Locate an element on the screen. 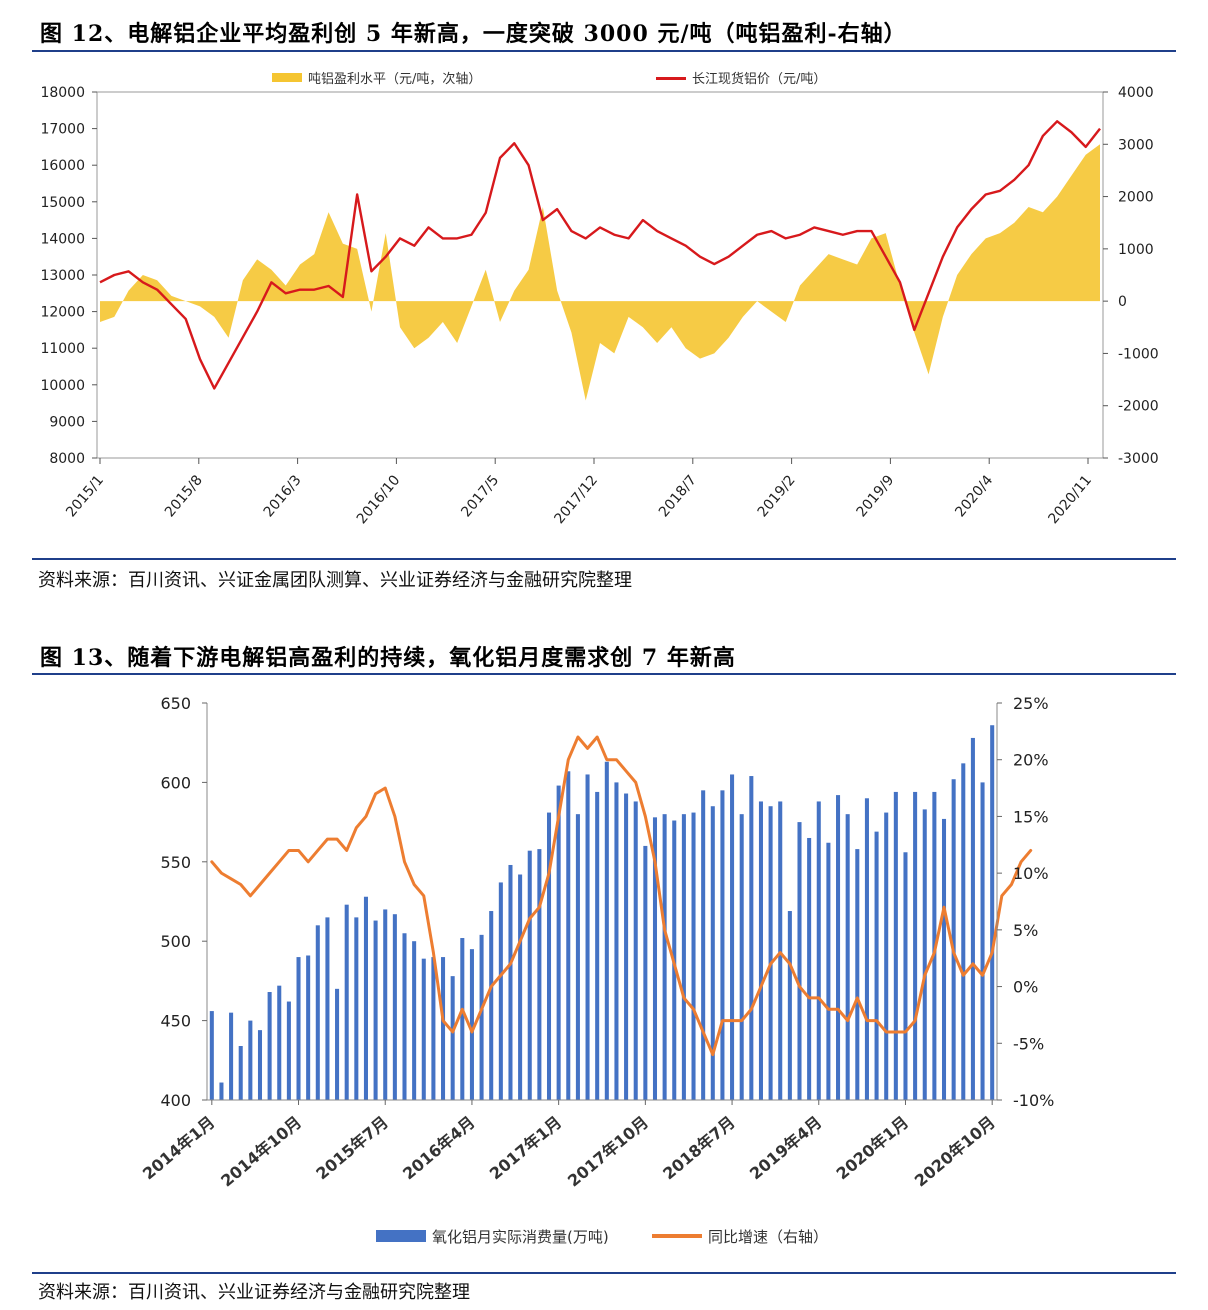  x-tick-label: 2020年10月 is located at coordinates (955, 1152).